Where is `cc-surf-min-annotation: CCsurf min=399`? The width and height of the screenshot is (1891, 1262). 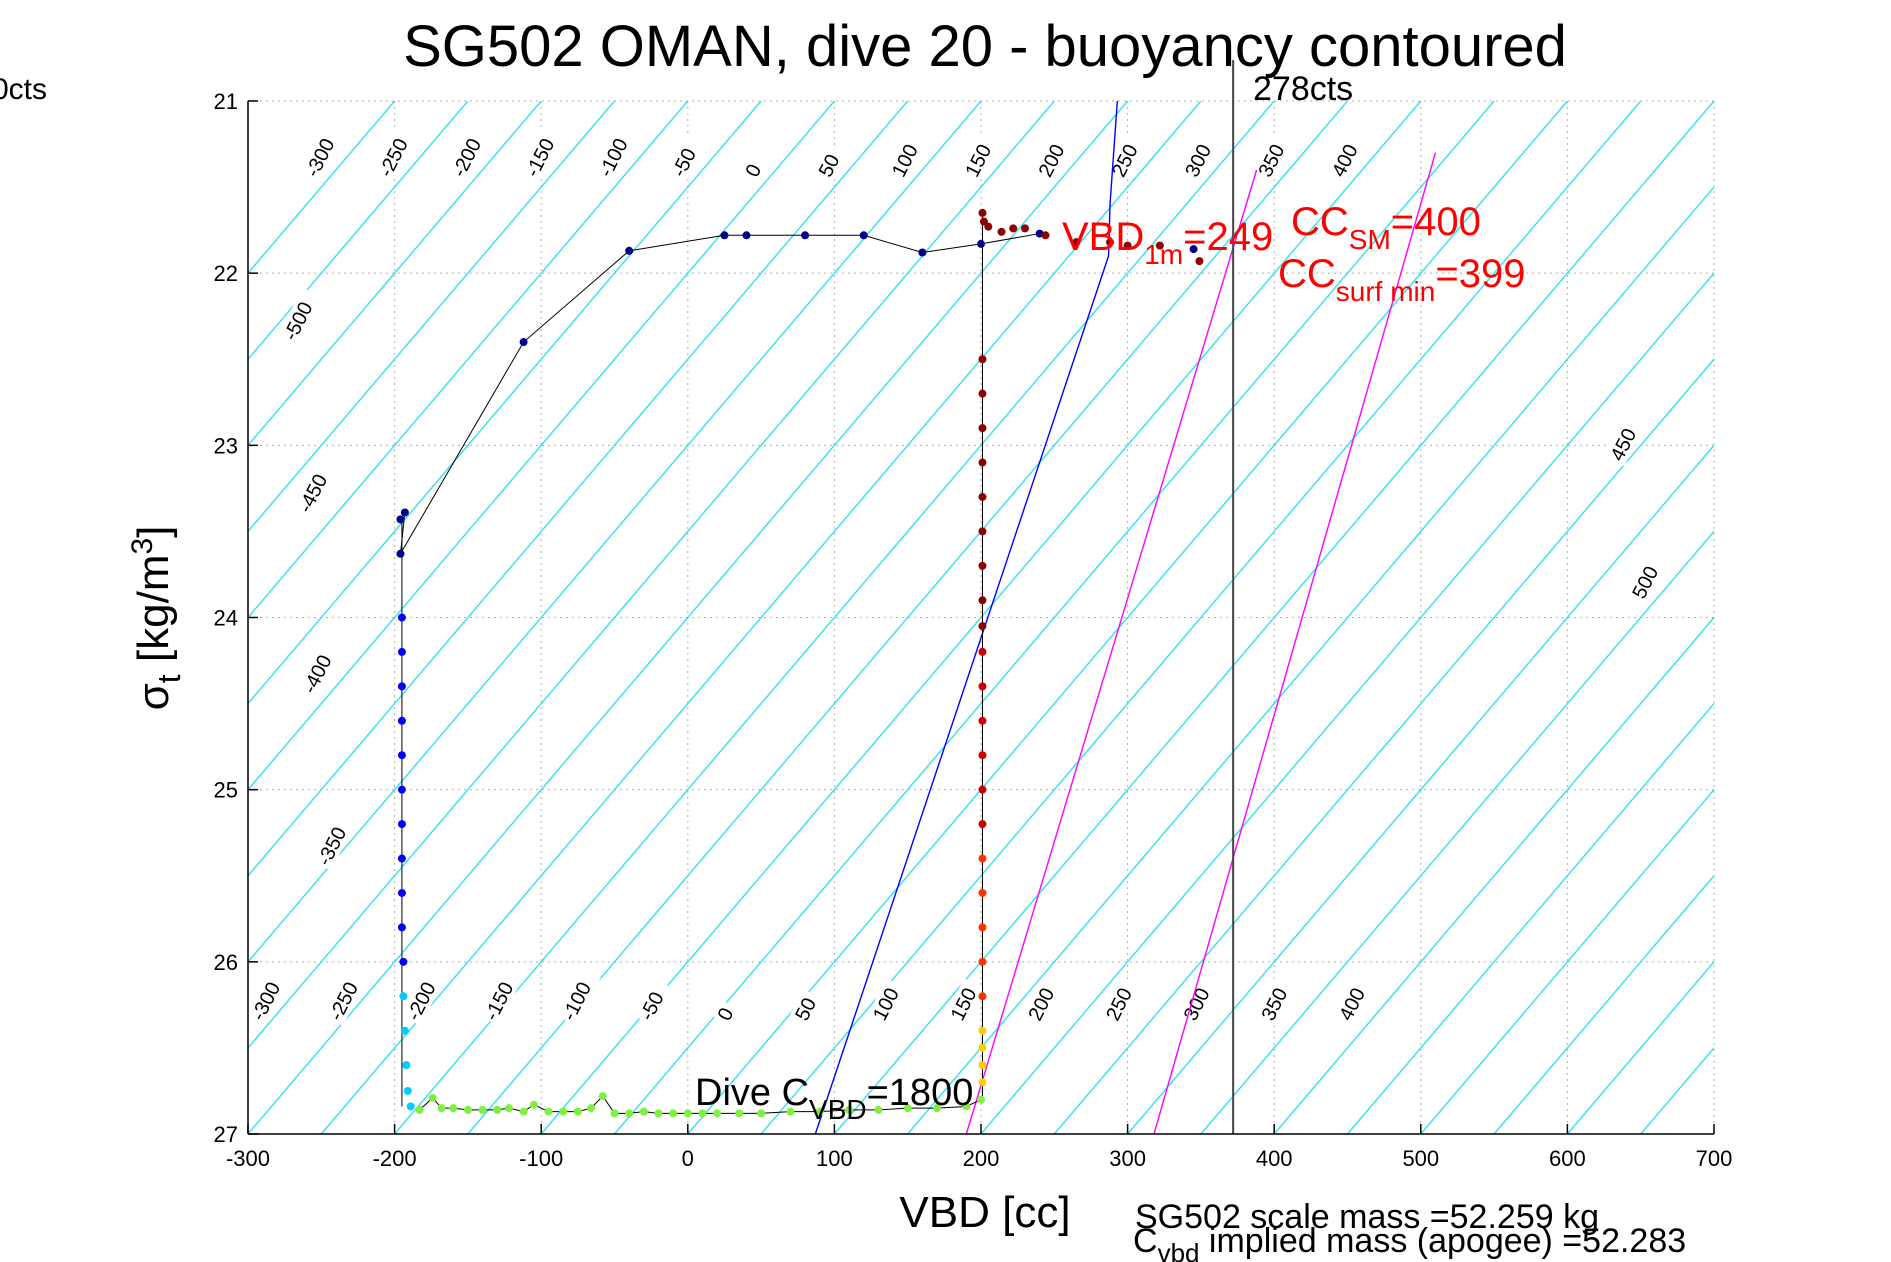
cc-surf-min-annotation: CCsurf min=399 is located at coordinates (1401, 279).